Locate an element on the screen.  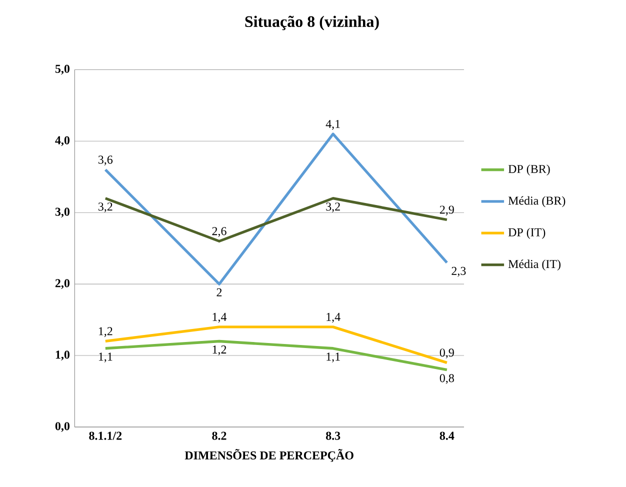
data-label: 0,8 is located at coordinates (447, 379).